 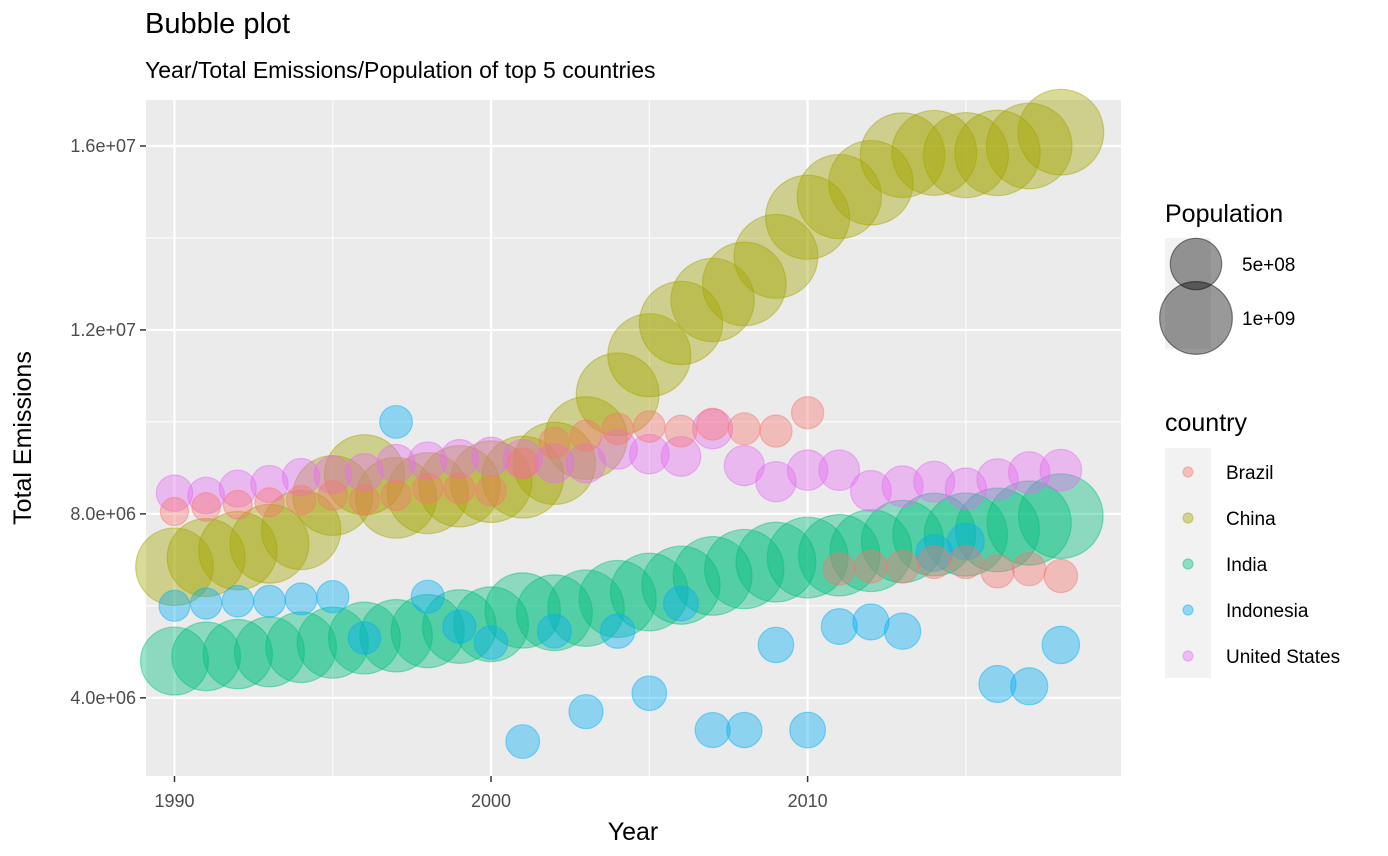 I want to click on country-legend-label: China, so click(x=1251, y=519).